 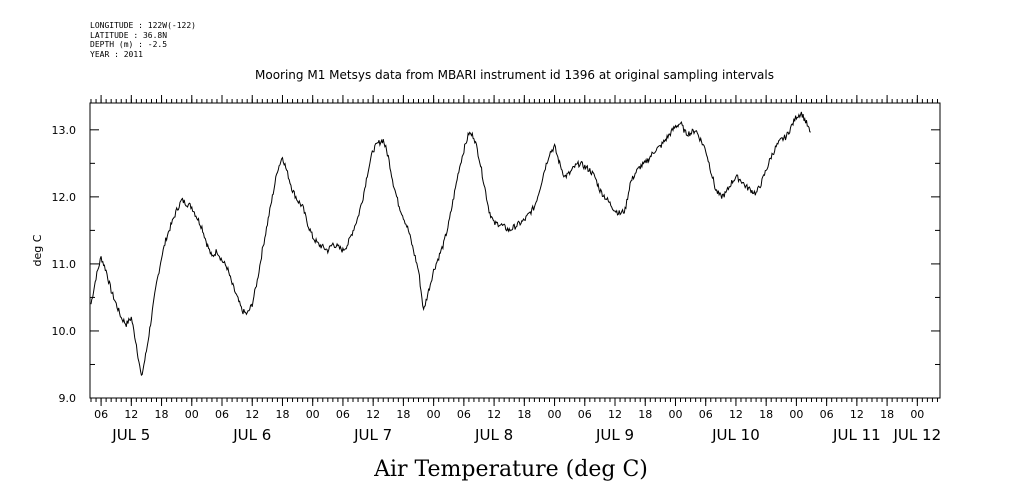 What do you see at coordinates (116, 54) in the screenshot?
I see `year-text: YEAR : 2011` at bounding box center [116, 54].